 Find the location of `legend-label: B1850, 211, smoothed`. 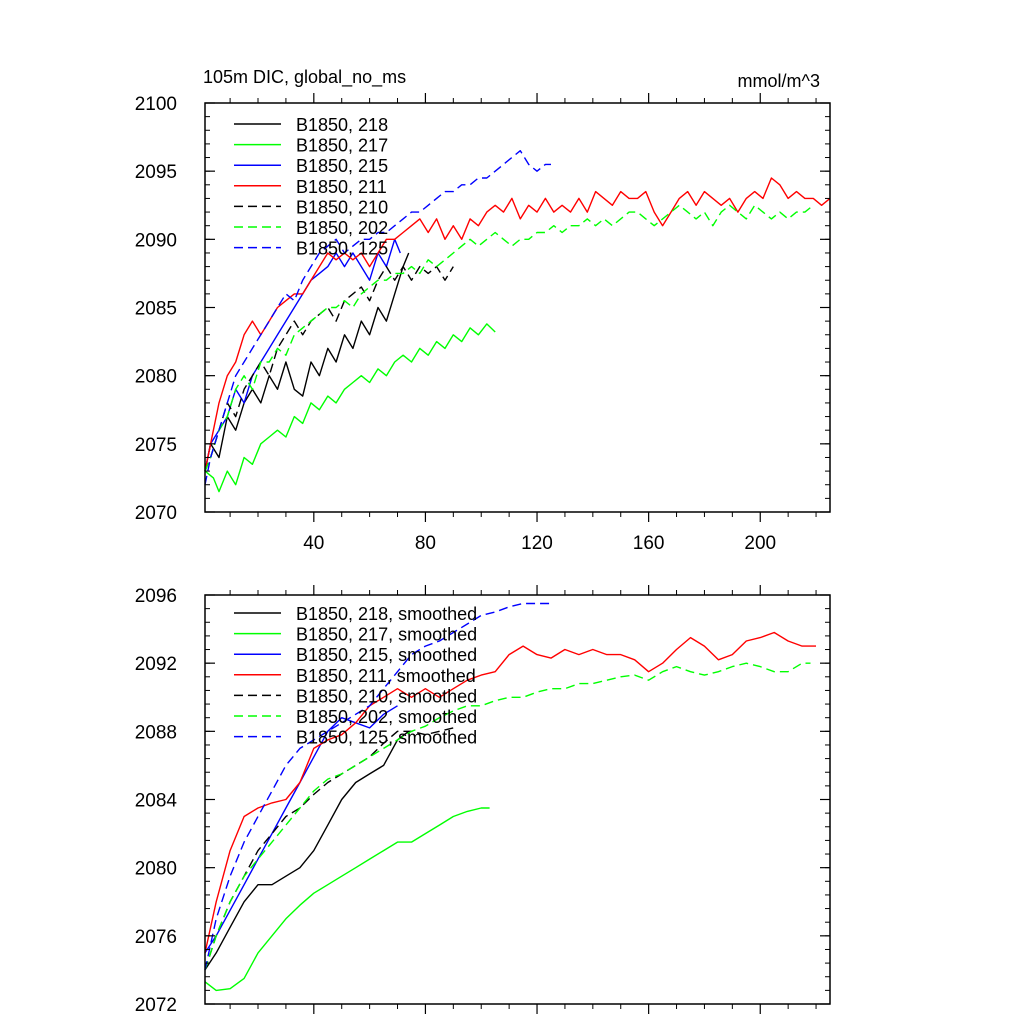

legend-label: B1850, 211, smoothed is located at coordinates (386, 676).